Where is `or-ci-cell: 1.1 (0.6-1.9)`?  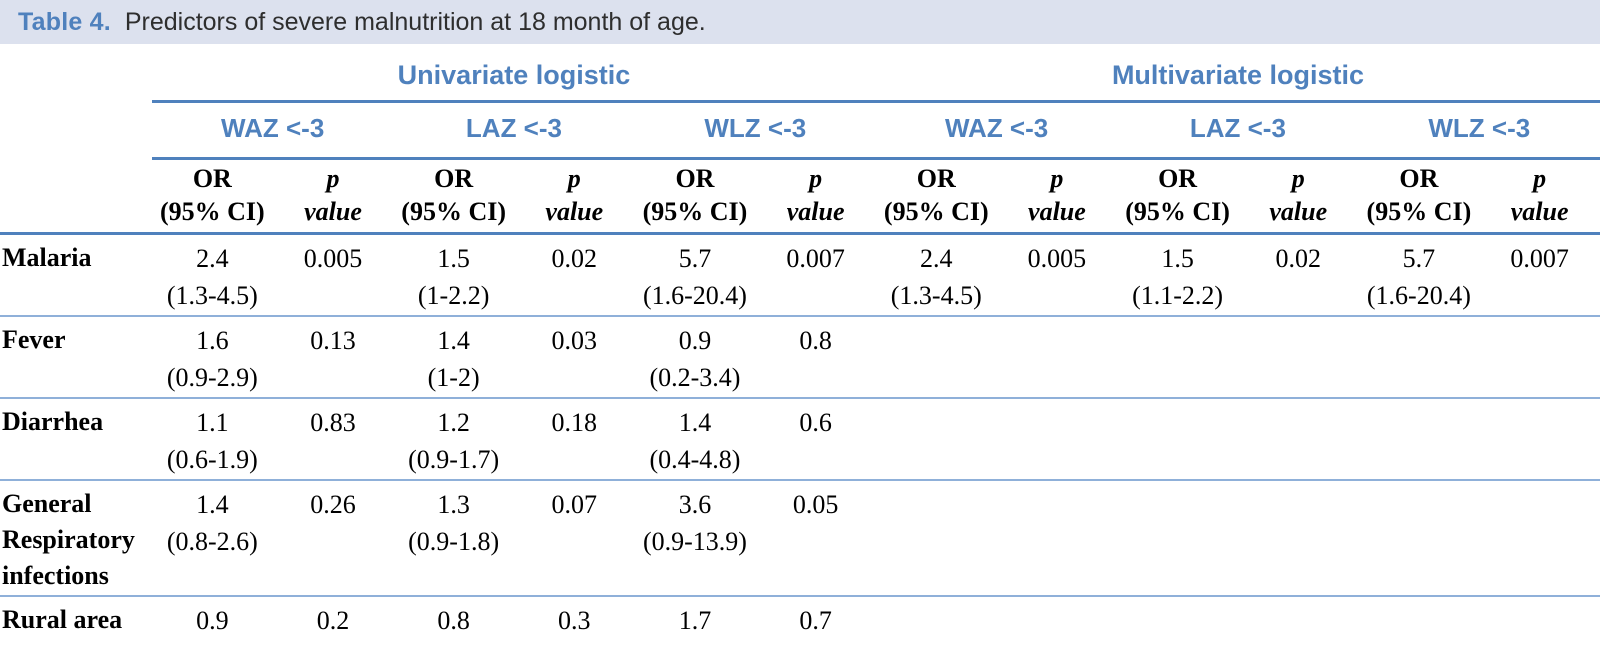 or-ci-cell: 1.1 (0.6-1.9) is located at coordinates (212, 439).